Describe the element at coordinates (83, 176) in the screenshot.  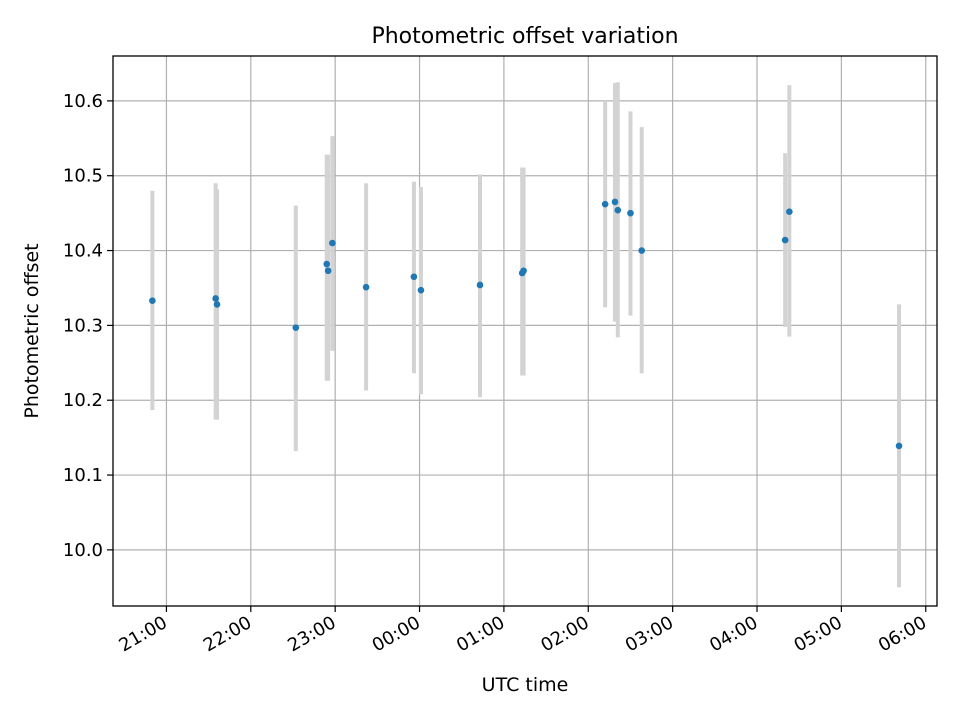
I see `y-tick-label: 10.5` at that location.